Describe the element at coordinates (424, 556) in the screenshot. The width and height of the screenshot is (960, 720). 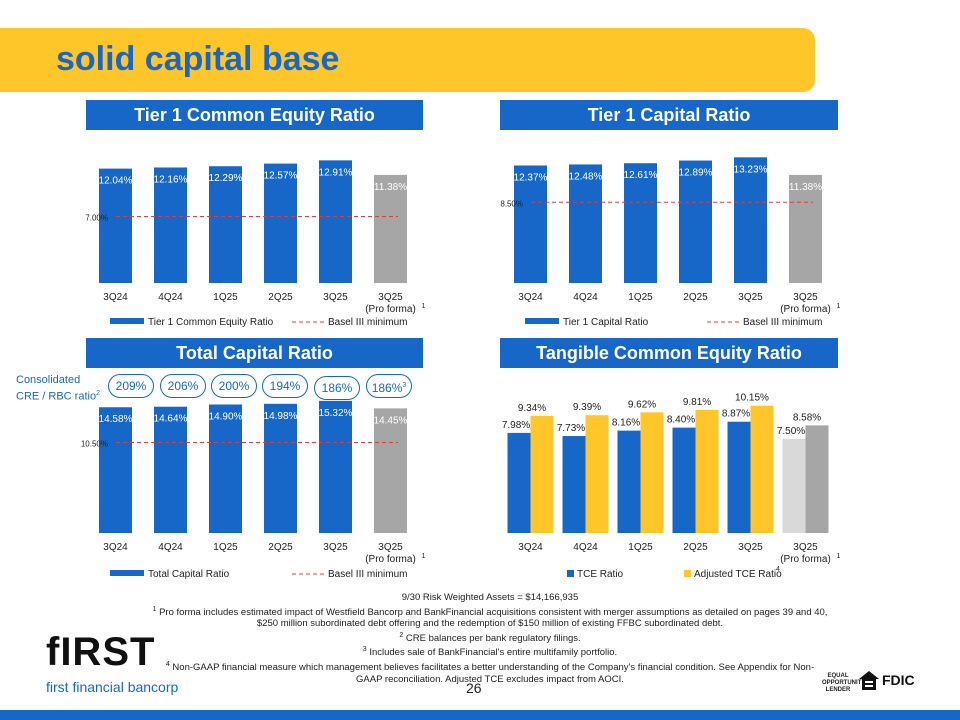
I see `chart3-x-tick-sup-5: 1` at that location.